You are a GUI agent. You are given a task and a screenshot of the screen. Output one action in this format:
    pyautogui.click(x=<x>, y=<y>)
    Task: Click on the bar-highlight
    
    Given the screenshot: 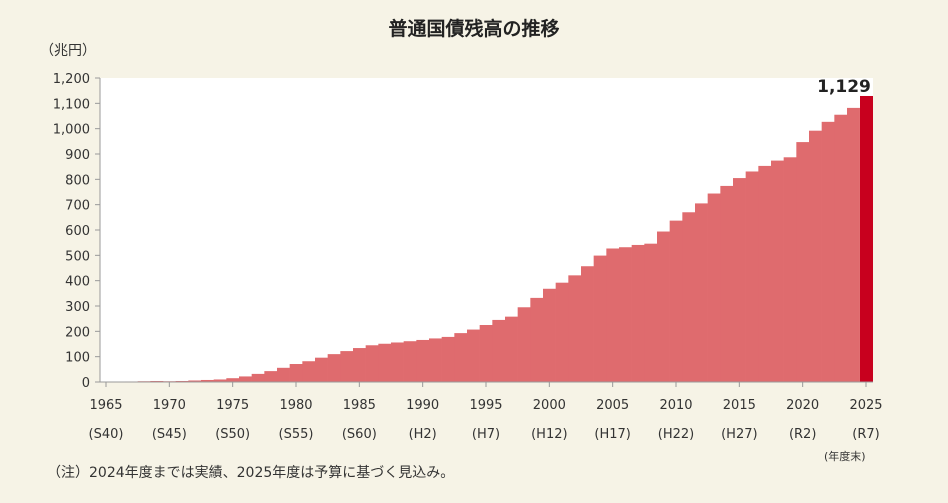 What is the action you would take?
    pyautogui.click(x=866, y=239)
    